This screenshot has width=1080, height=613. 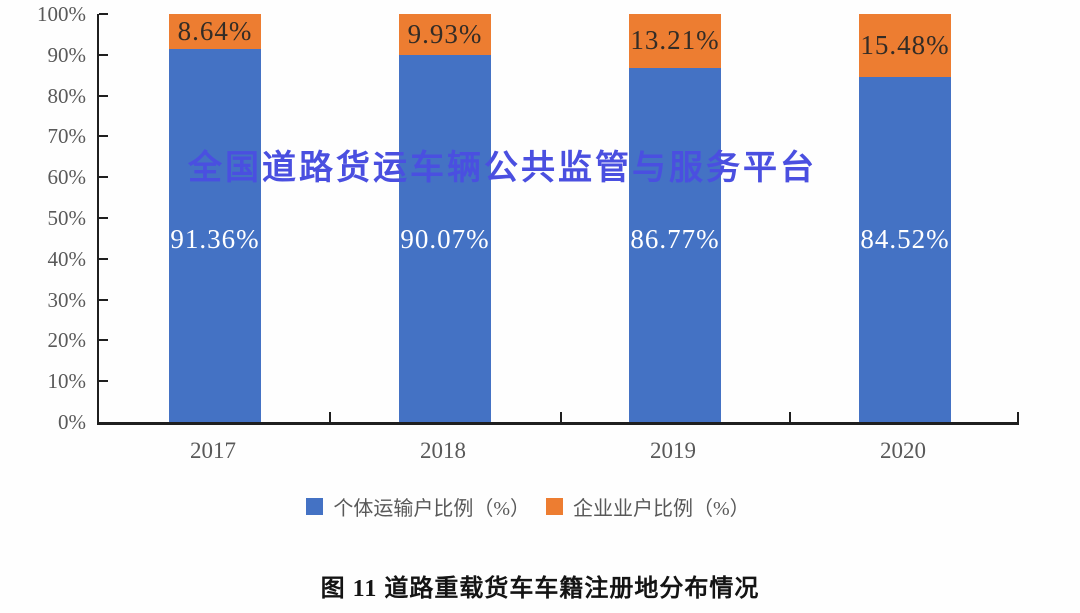 What do you see at coordinates (67, 95) in the screenshot?
I see `y-tick-label: 80%` at bounding box center [67, 95].